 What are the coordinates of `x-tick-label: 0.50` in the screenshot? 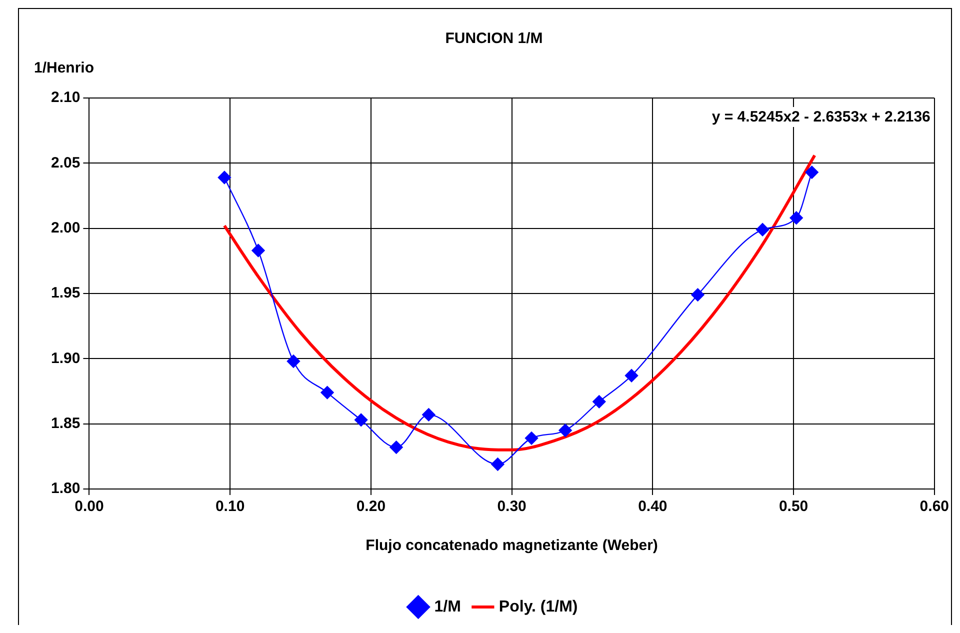 It's located at (793, 507).